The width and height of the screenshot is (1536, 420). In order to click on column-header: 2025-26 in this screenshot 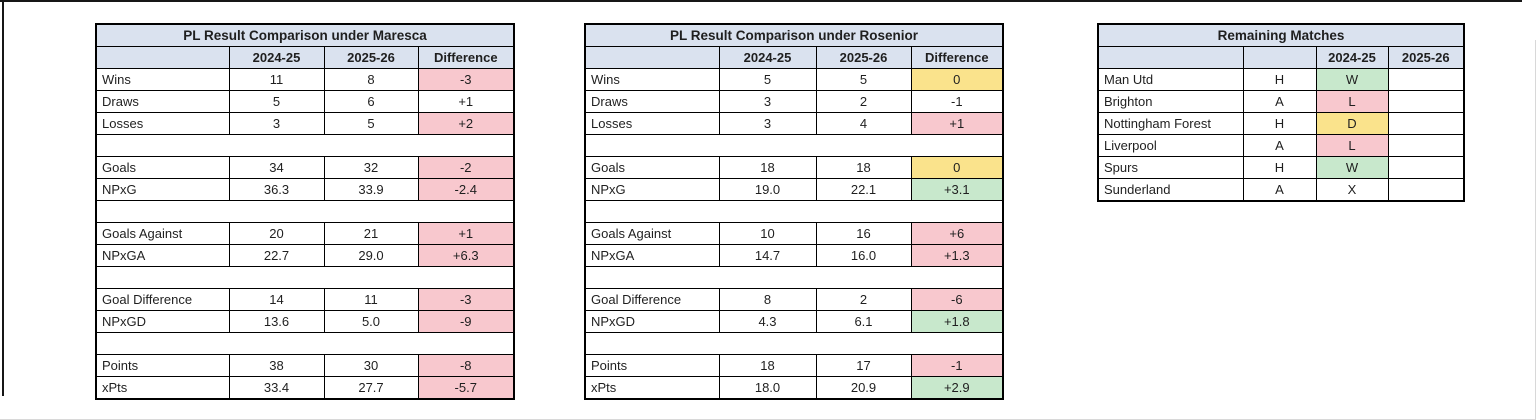, I will do `click(1426, 57)`.